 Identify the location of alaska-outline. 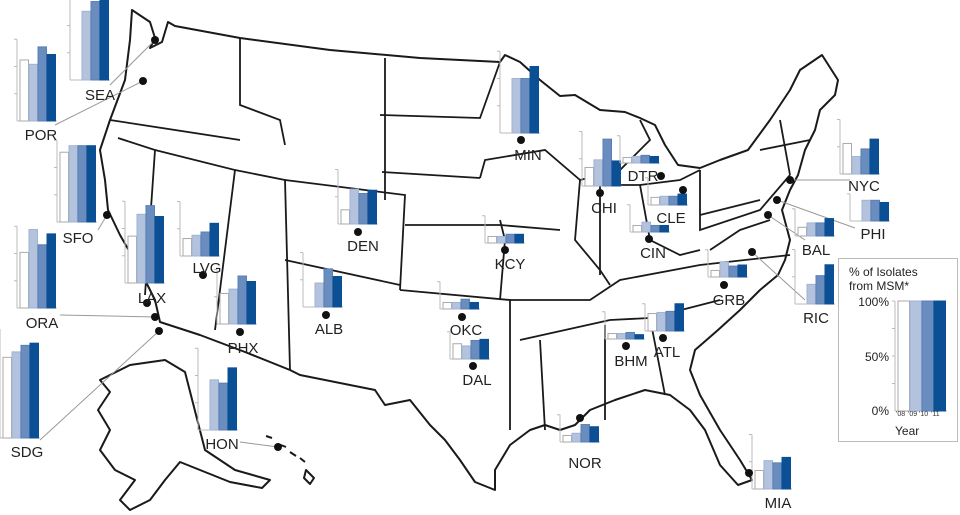
(184, 435).